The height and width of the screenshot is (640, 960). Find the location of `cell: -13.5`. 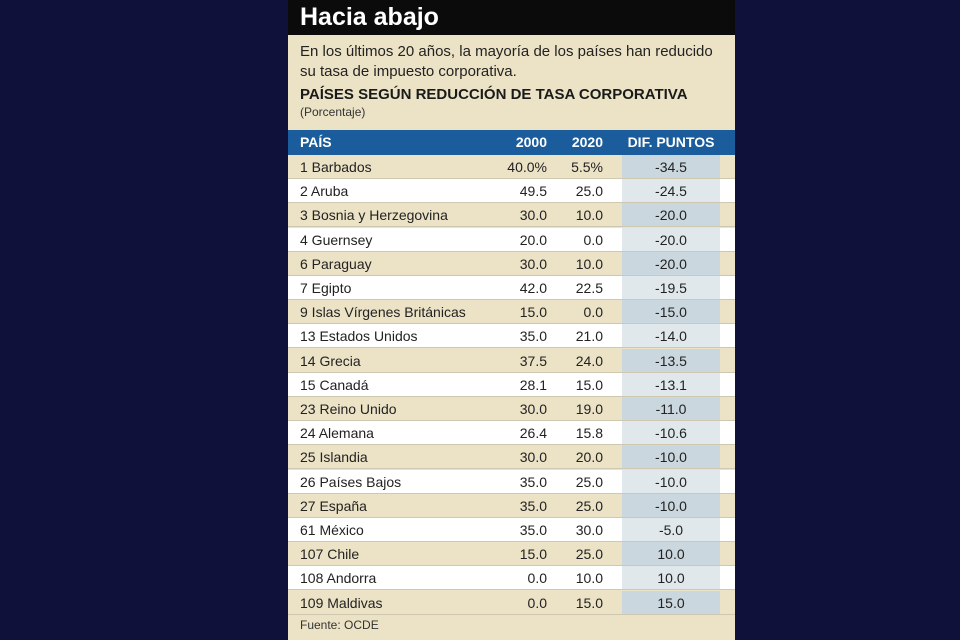

cell: -13.5 is located at coordinates (671, 360).